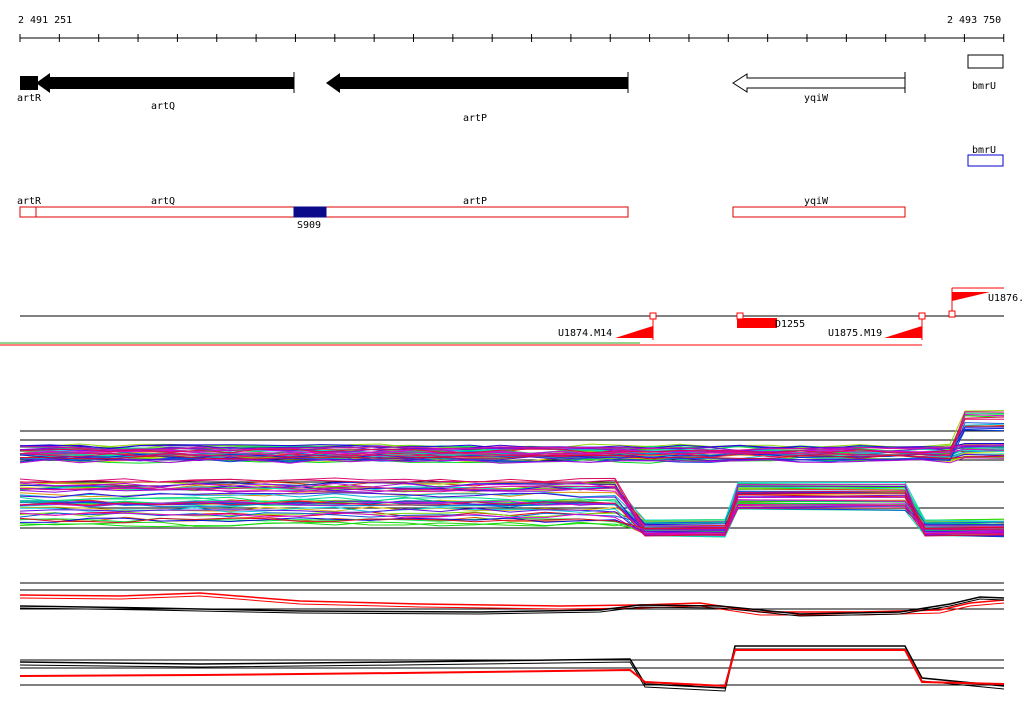 This screenshot has height=714, width=1024. Describe the element at coordinates (512, 316) in the screenshot. I see `feature-track: U1874.M14 D1255 U1875.M19 U1876.` at that location.